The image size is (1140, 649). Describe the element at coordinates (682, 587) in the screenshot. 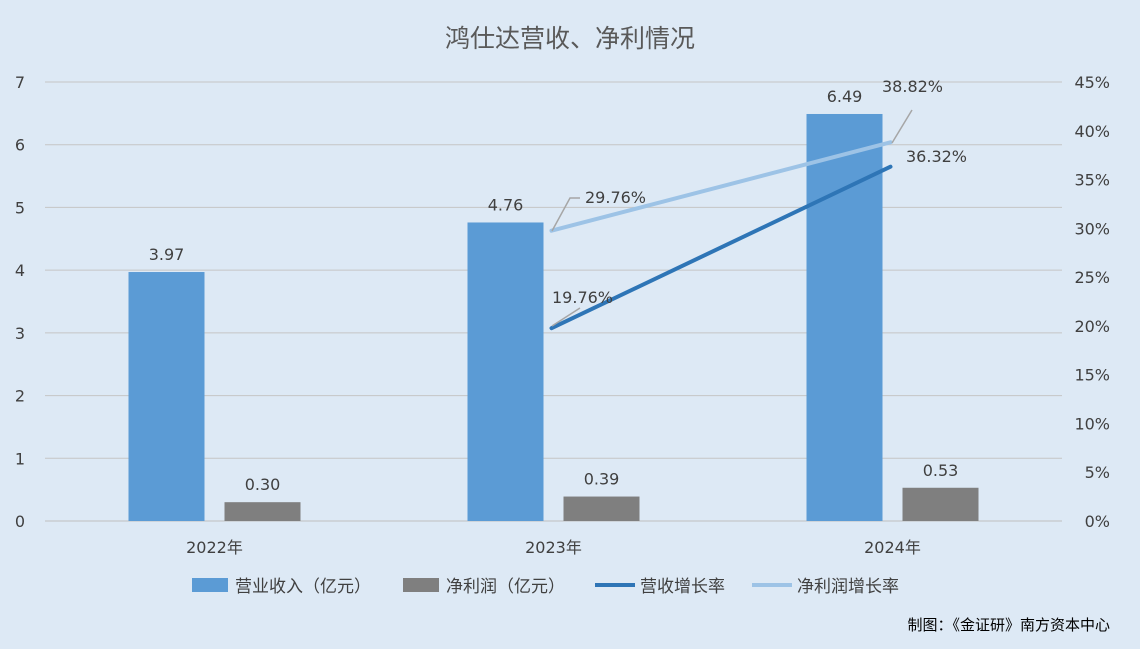

I see `legend-label: 营收增长率` at that location.